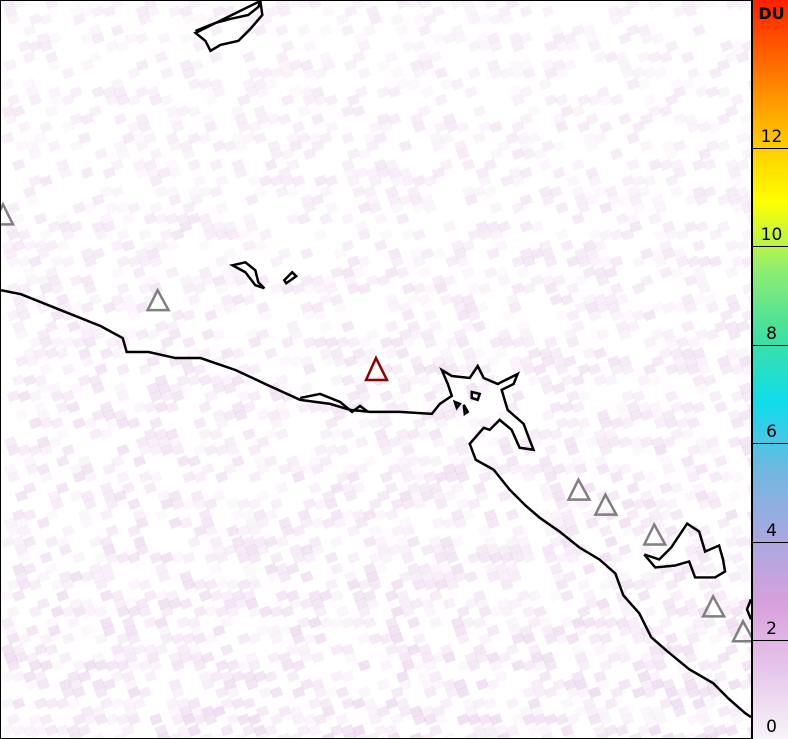 The height and width of the screenshot is (739, 788). Describe the element at coordinates (748, 609) in the screenshot. I see `coastline-right-edge` at that location.